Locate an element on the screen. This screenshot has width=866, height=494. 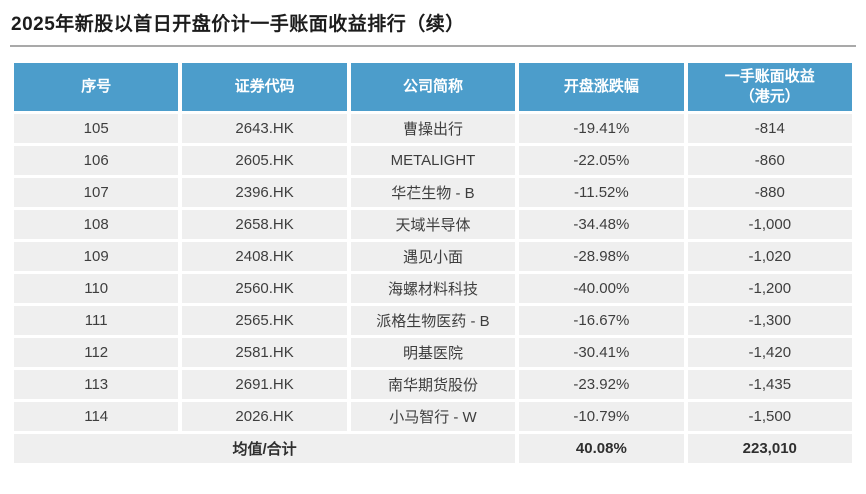
table-row: 113 2691.HK 南华期货股份 -23.92% -1,435 is located at coordinates (433, 384).